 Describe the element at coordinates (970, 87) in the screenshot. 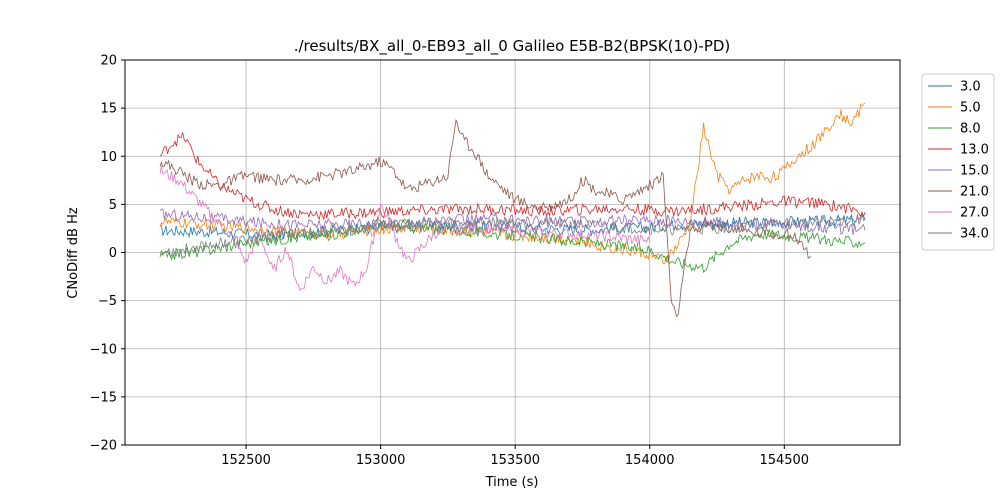

I see `legend-label-3.0: 3.0` at that location.